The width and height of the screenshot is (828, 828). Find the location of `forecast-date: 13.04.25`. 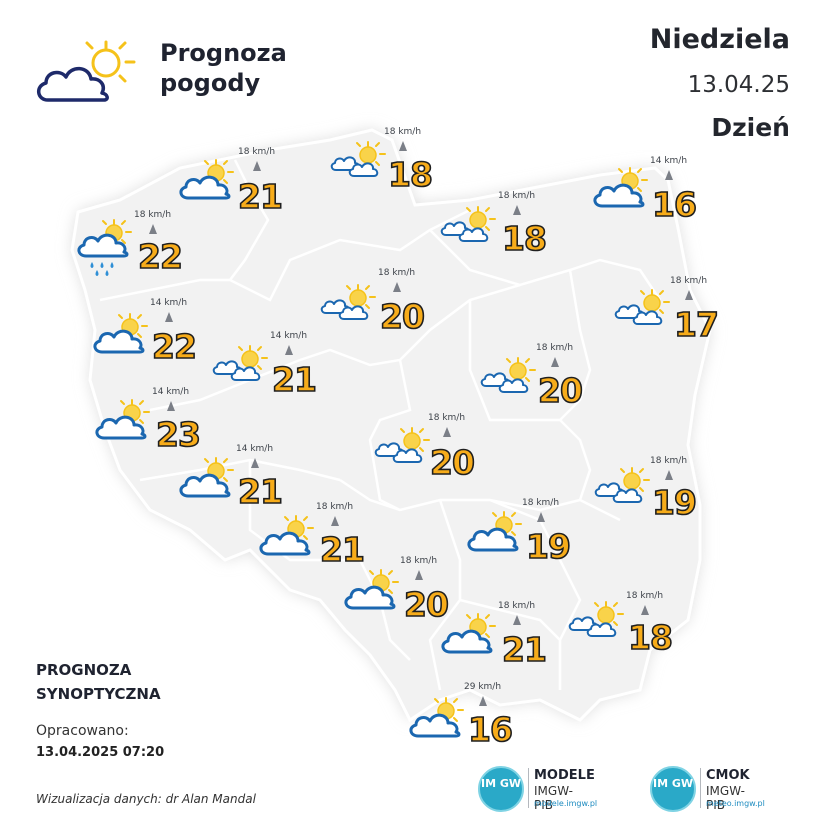

forecast-date: 13.04.25 is located at coordinates (738, 85).